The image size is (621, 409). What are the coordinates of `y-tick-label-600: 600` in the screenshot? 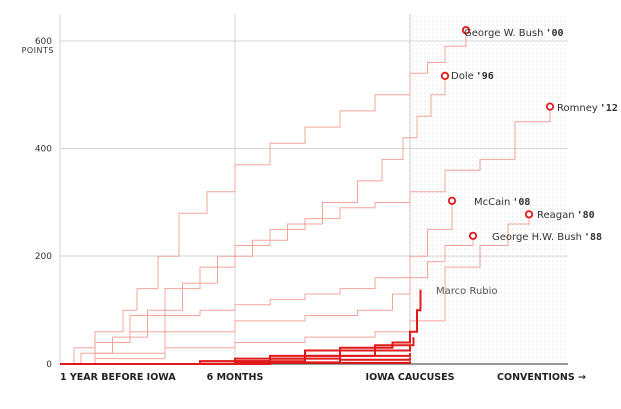 It's located at (43, 42).